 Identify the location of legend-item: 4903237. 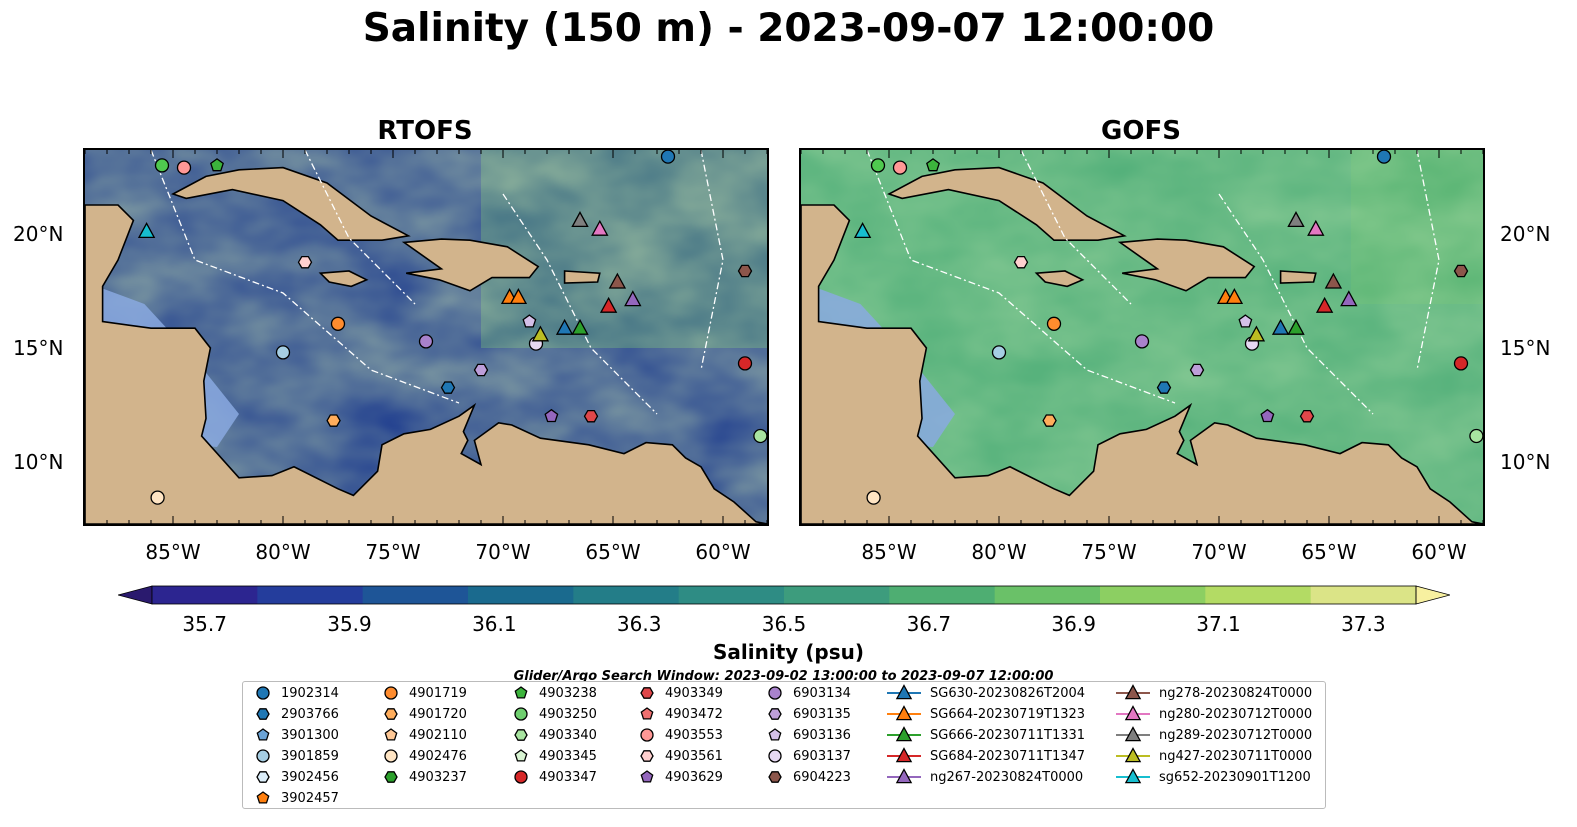
(424, 777).